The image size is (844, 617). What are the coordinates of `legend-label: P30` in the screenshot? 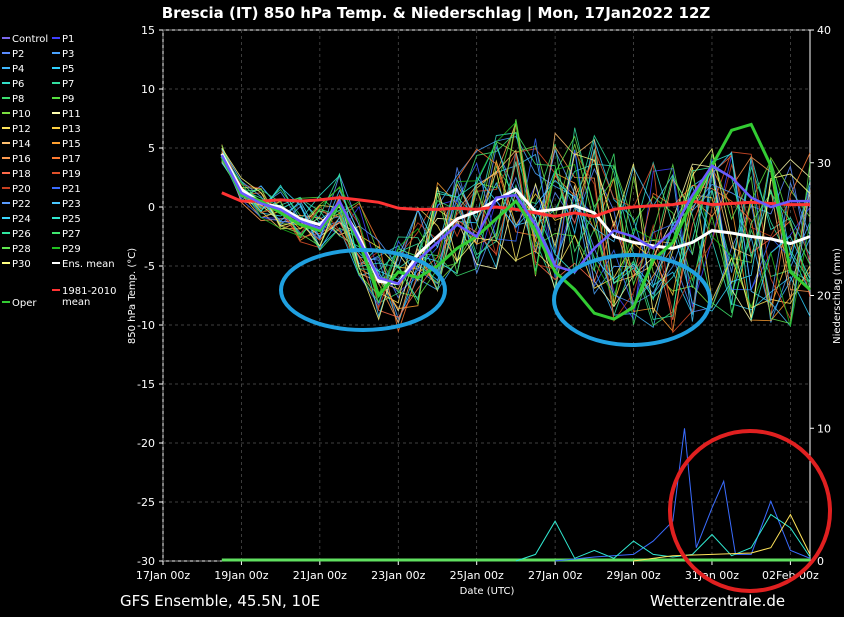 It's located at (21, 264).